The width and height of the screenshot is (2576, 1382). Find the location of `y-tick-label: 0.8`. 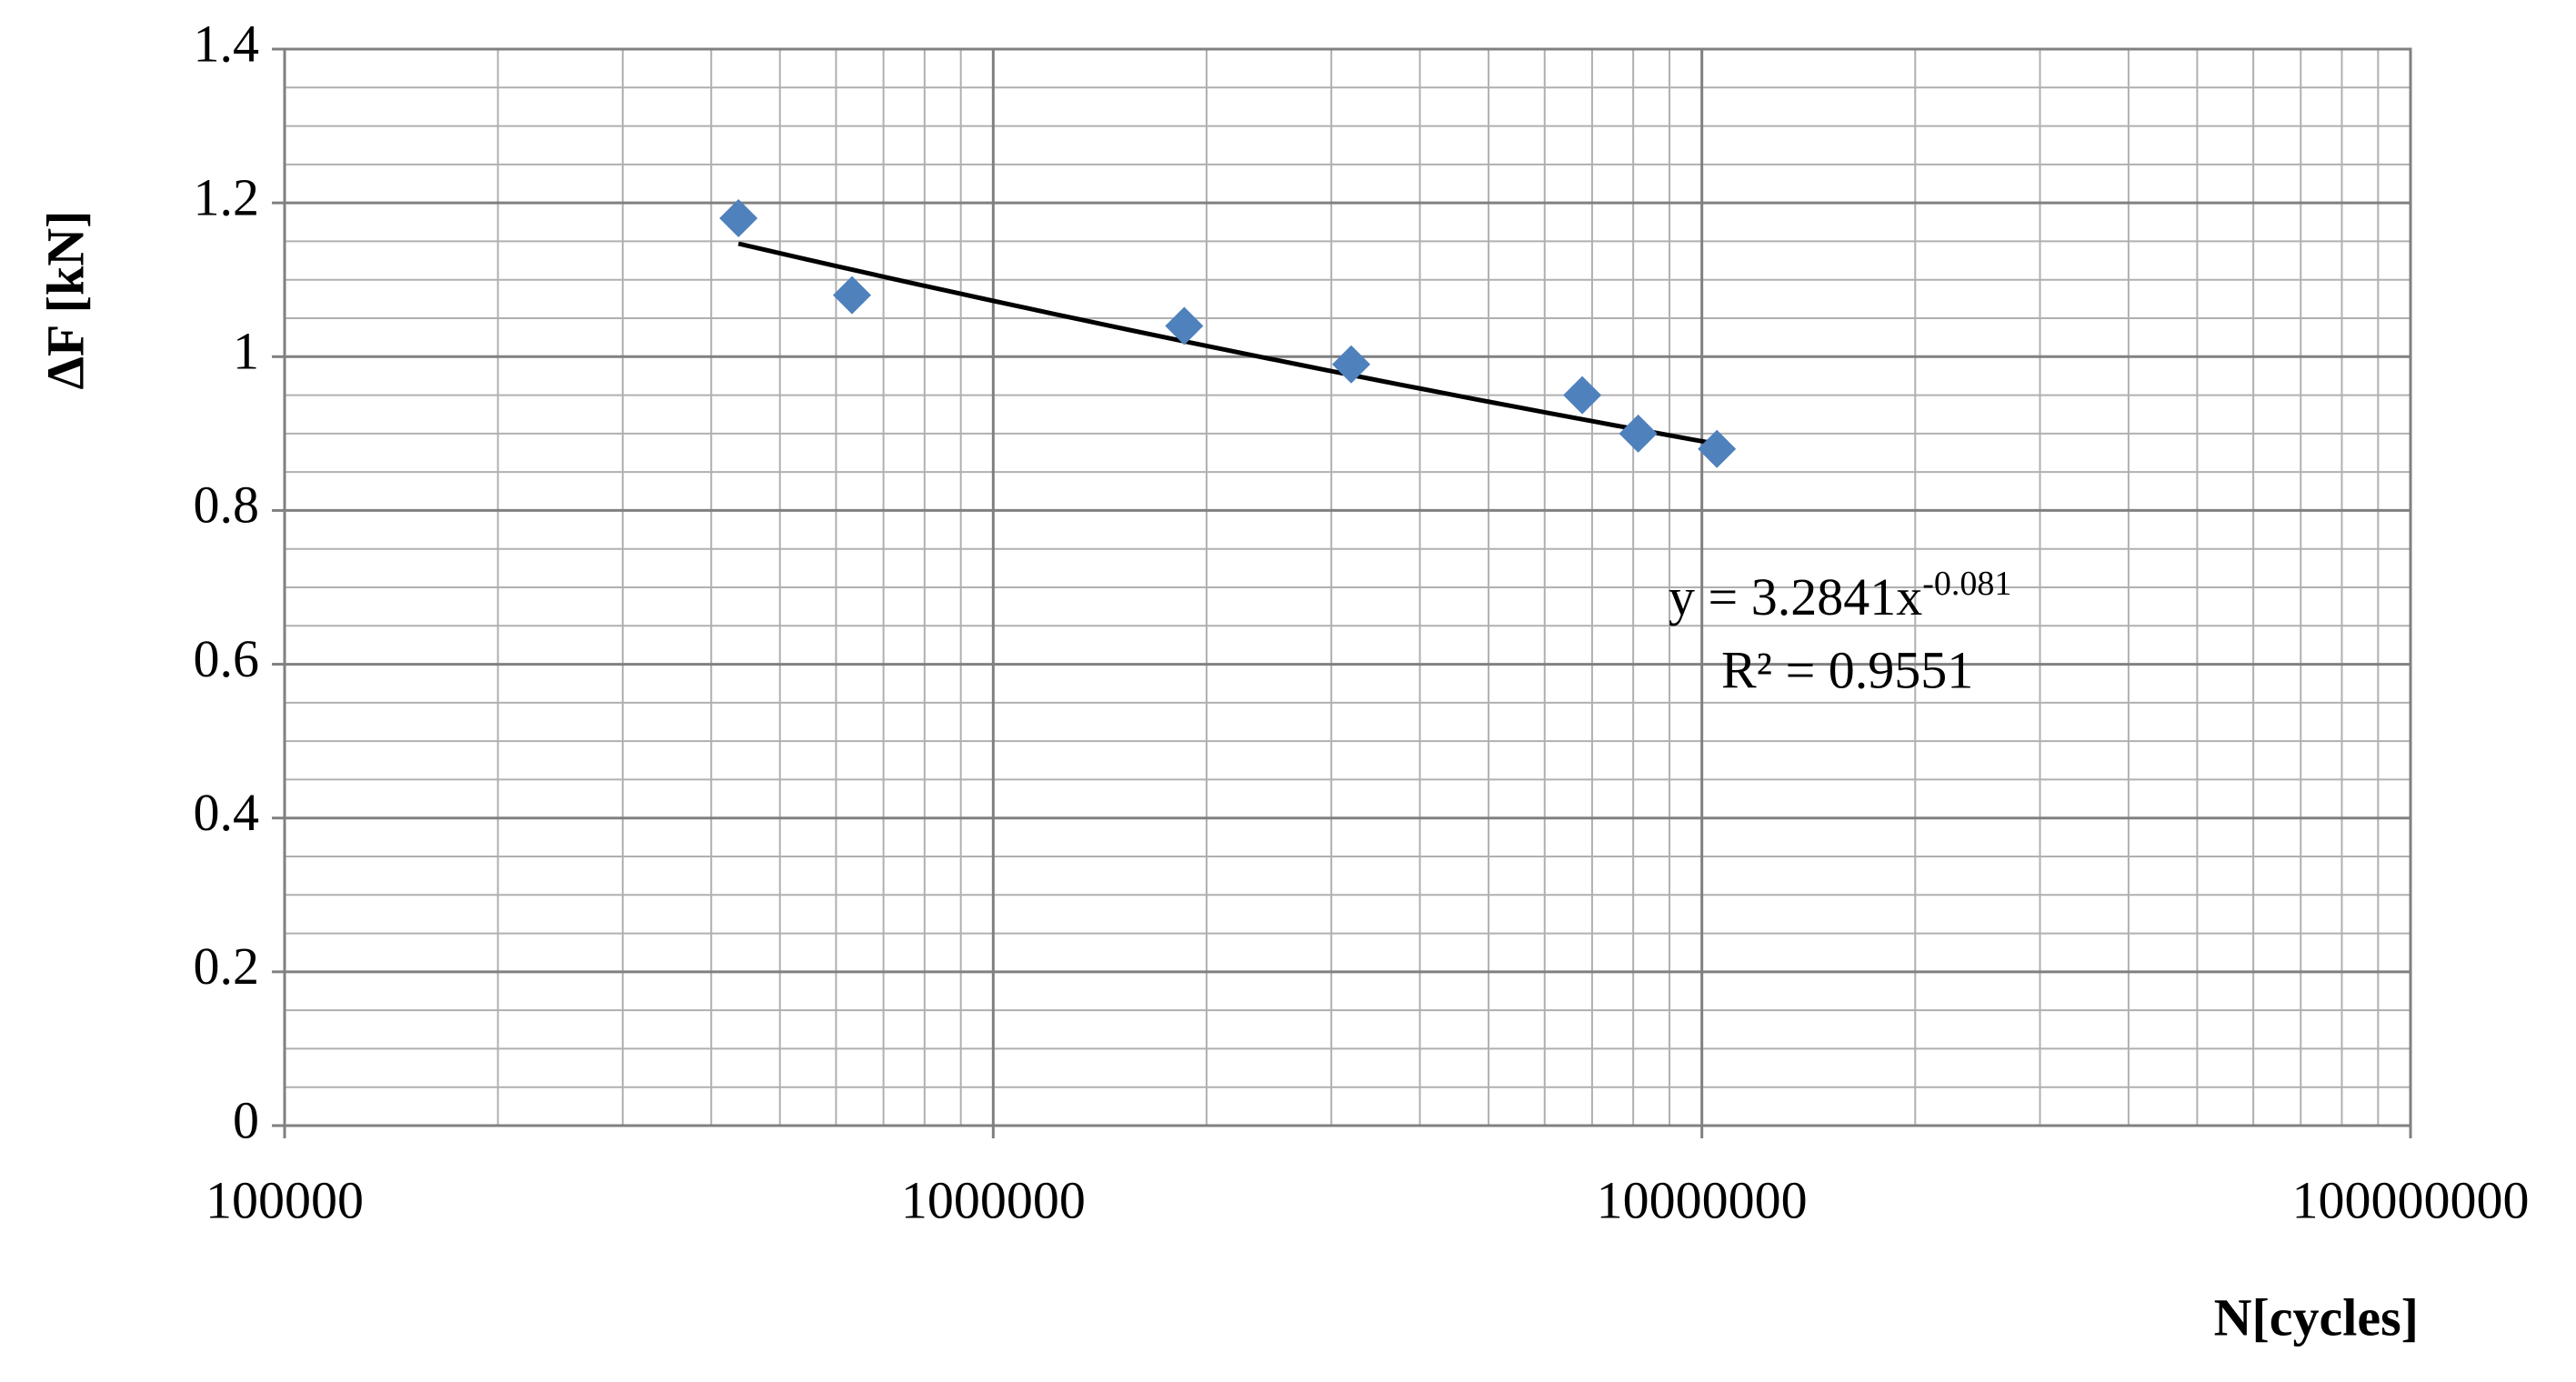

y-tick-label: 0.8 is located at coordinates (227, 505).